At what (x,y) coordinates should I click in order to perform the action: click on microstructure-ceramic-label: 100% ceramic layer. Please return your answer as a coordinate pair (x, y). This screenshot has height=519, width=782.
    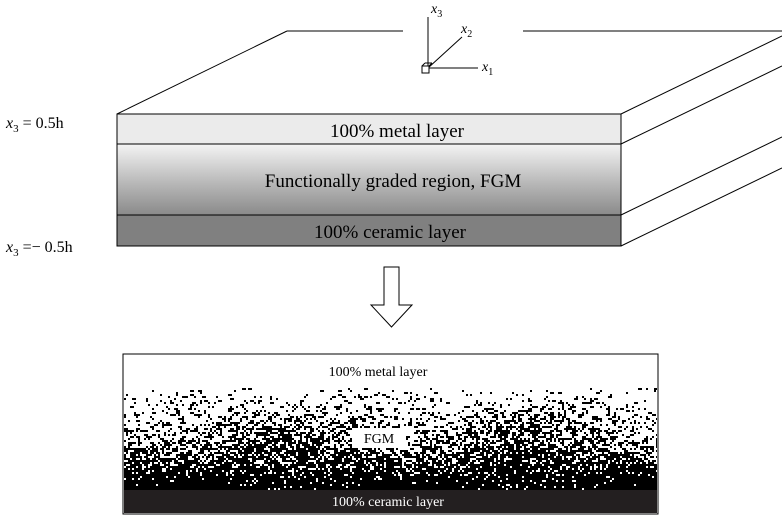
    Looking at the image, I should click on (388, 502).